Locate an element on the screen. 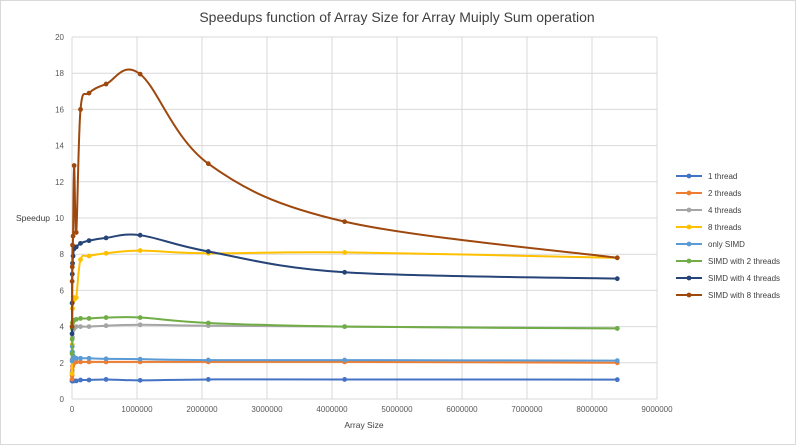  legend-label: 2 threads is located at coordinates (724, 193).